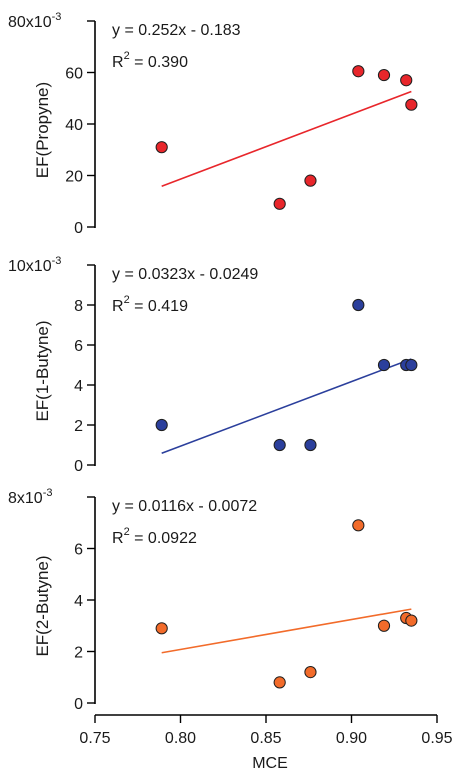 Image resolution: width=459 pixels, height=782 pixels. What do you see at coordinates (184, 506) in the screenshot?
I see `fit-equation: y = 0.0116x - 0.0072` at bounding box center [184, 506].